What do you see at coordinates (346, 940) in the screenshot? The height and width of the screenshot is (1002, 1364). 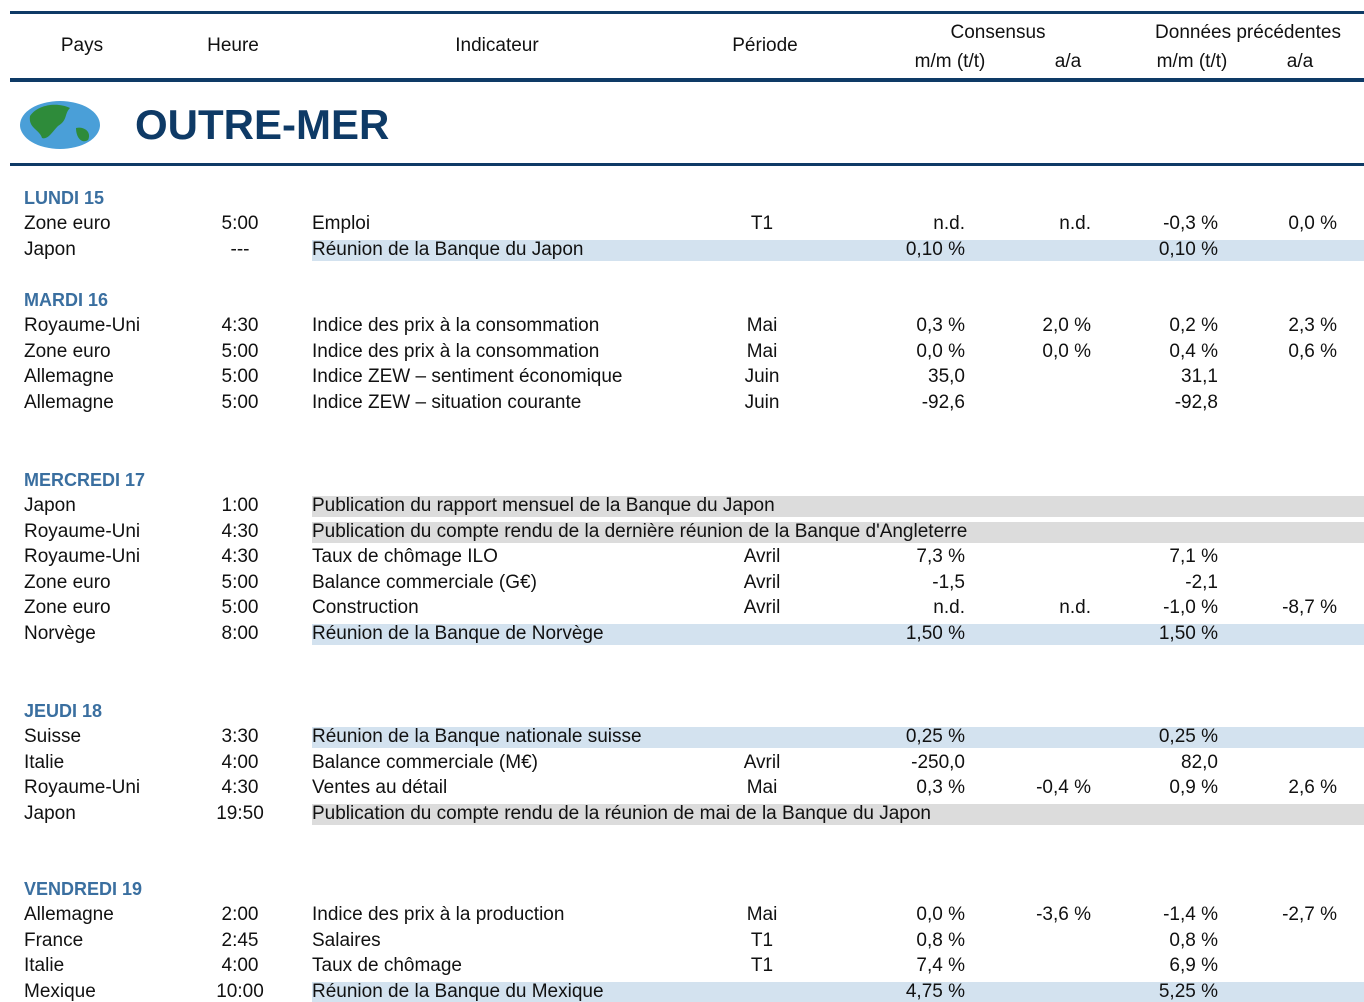 I see `cell-indicator: Salaires` at bounding box center [346, 940].